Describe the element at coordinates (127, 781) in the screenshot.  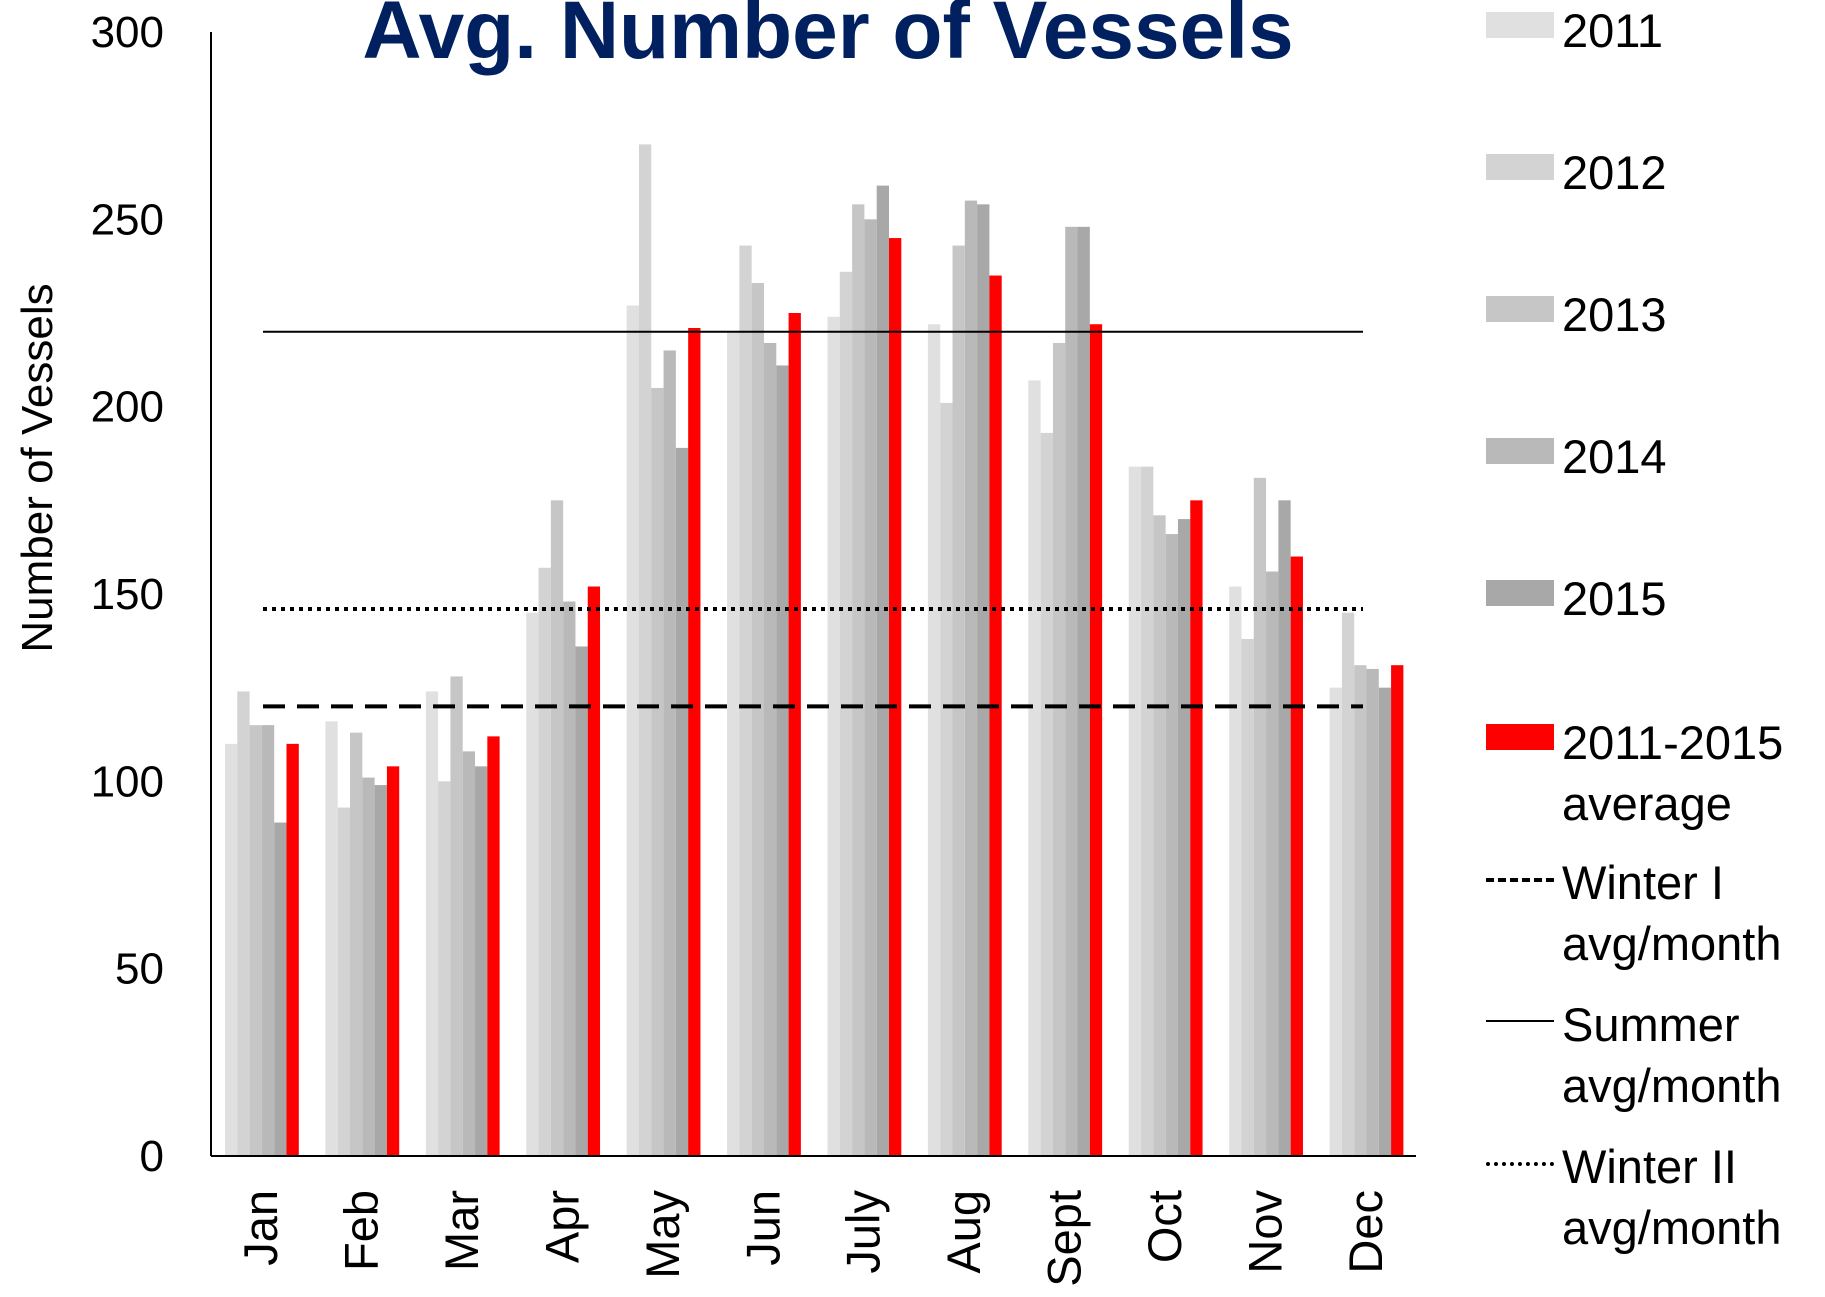
I see `y-tick-label: 100` at that location.